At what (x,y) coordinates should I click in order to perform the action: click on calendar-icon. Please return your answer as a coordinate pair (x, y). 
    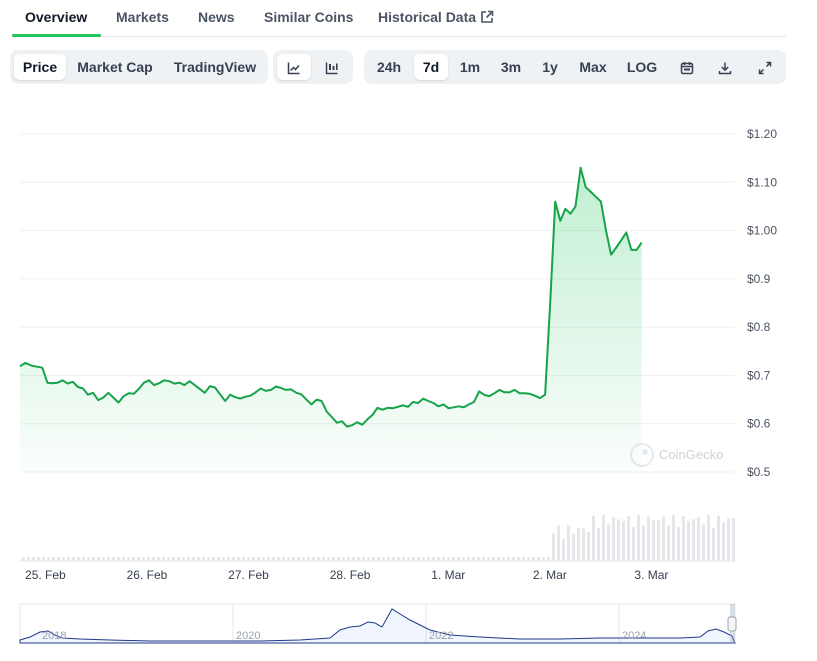
    Looking at the image, I should click on (687, 68).